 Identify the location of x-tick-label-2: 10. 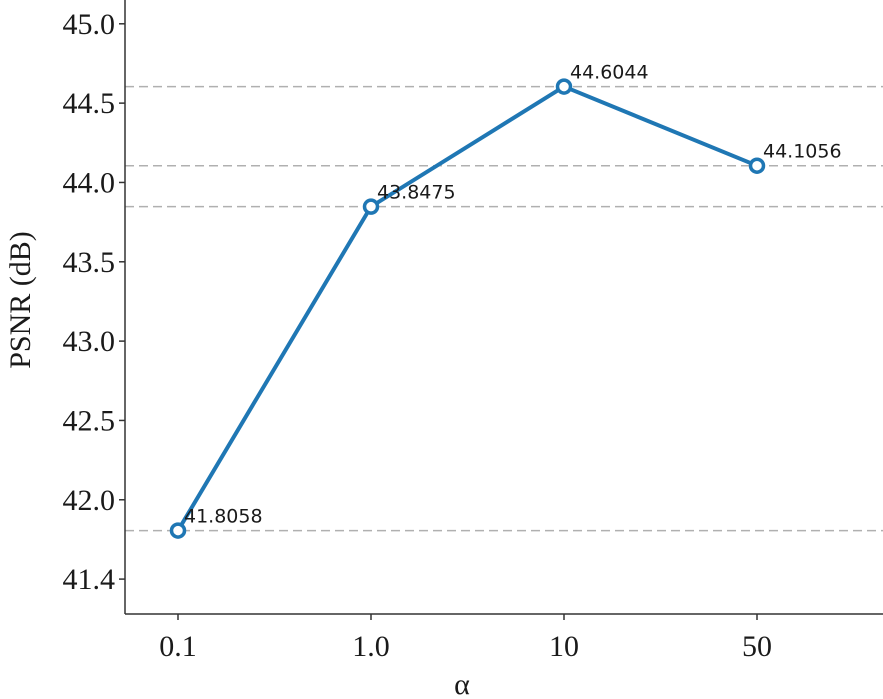
(564, 646).